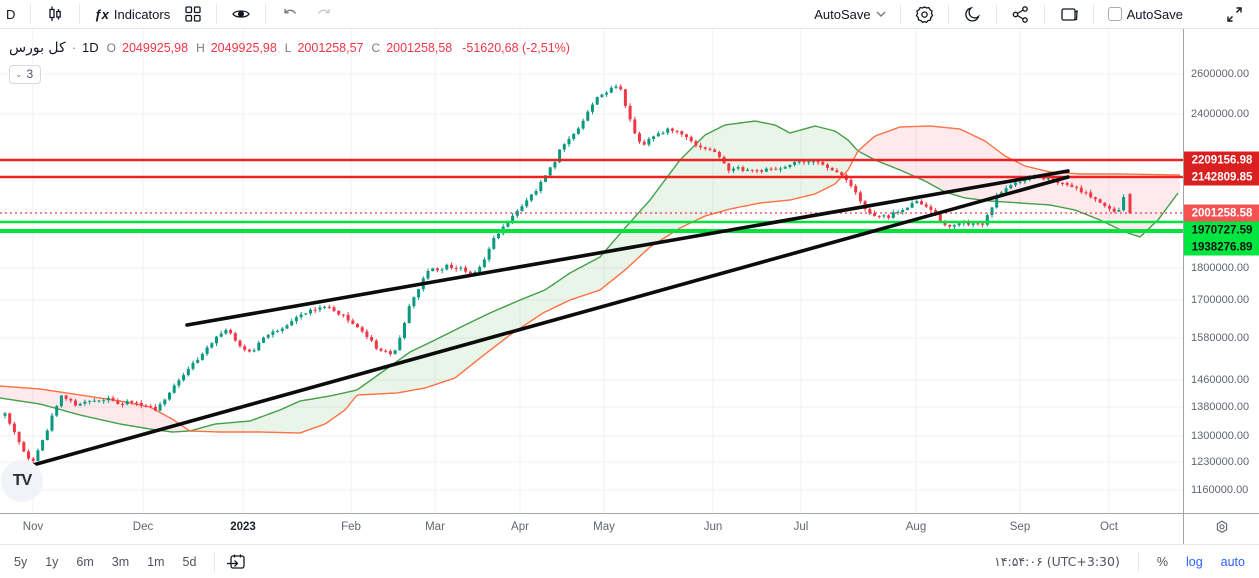  I want to click on time-axis-month-label: Sep, so click(1020, 527).